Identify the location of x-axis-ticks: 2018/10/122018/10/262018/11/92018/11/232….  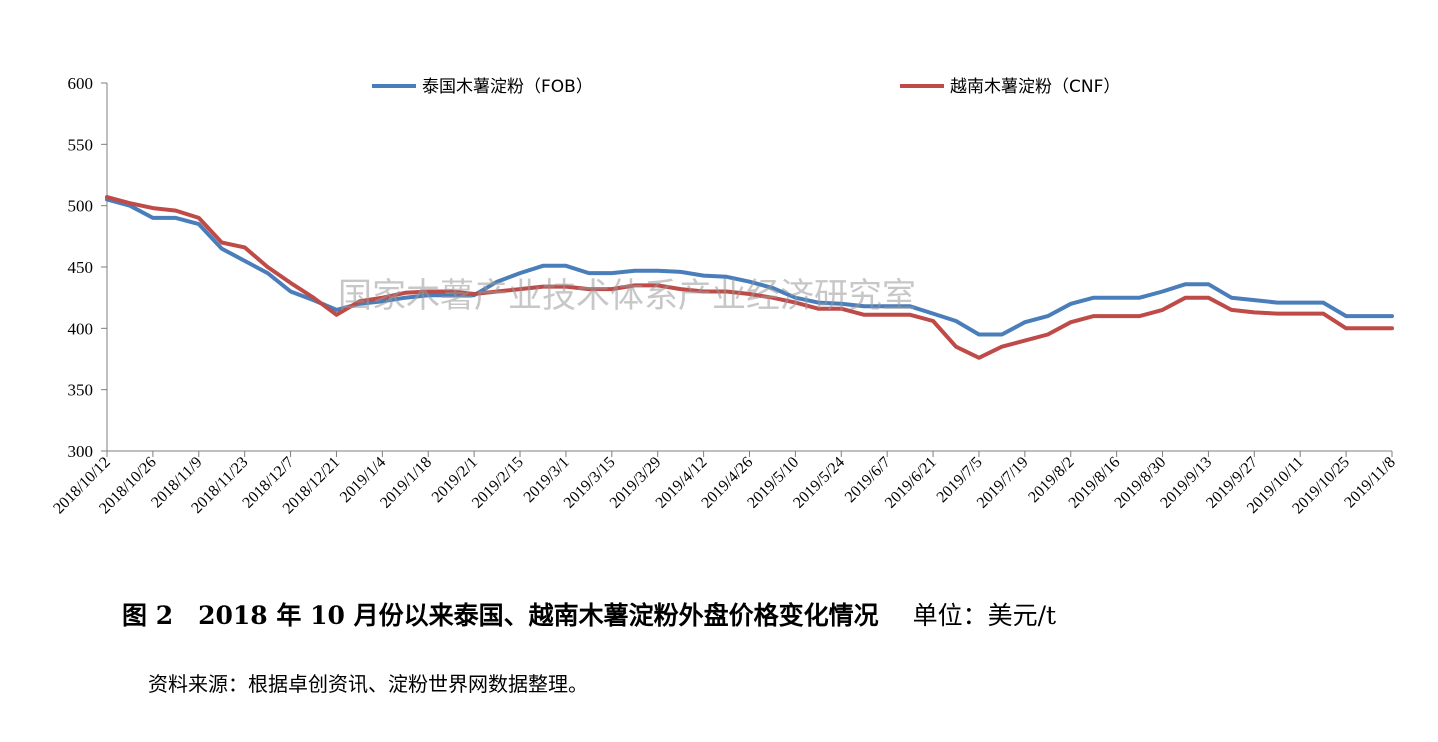
(724, 484).